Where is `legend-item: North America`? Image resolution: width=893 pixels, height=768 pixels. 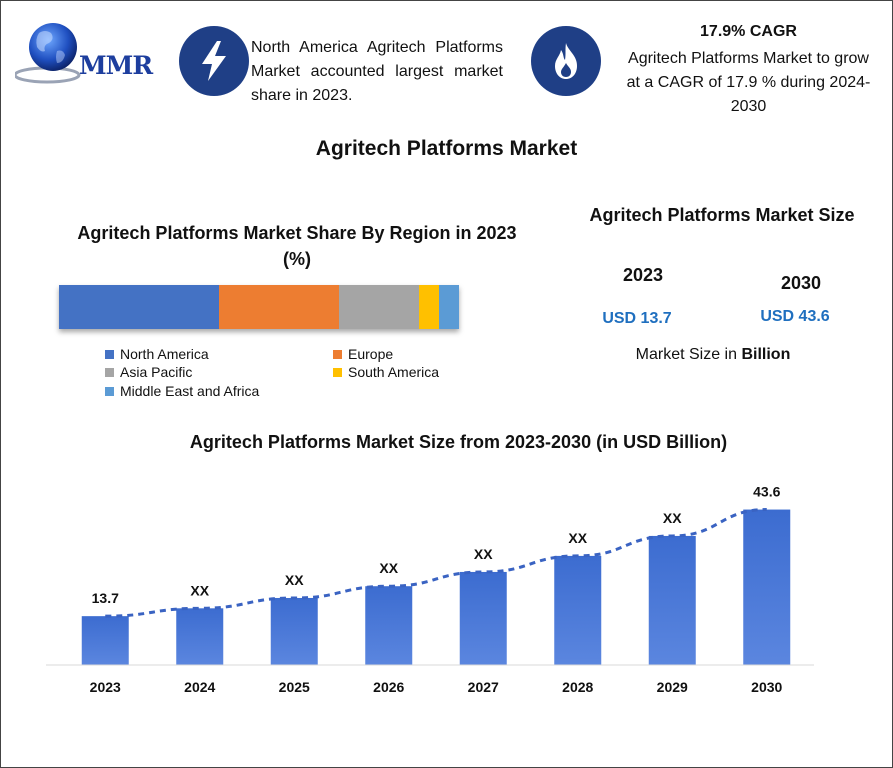
legend-item: North America is located at coordinates (157, 354).